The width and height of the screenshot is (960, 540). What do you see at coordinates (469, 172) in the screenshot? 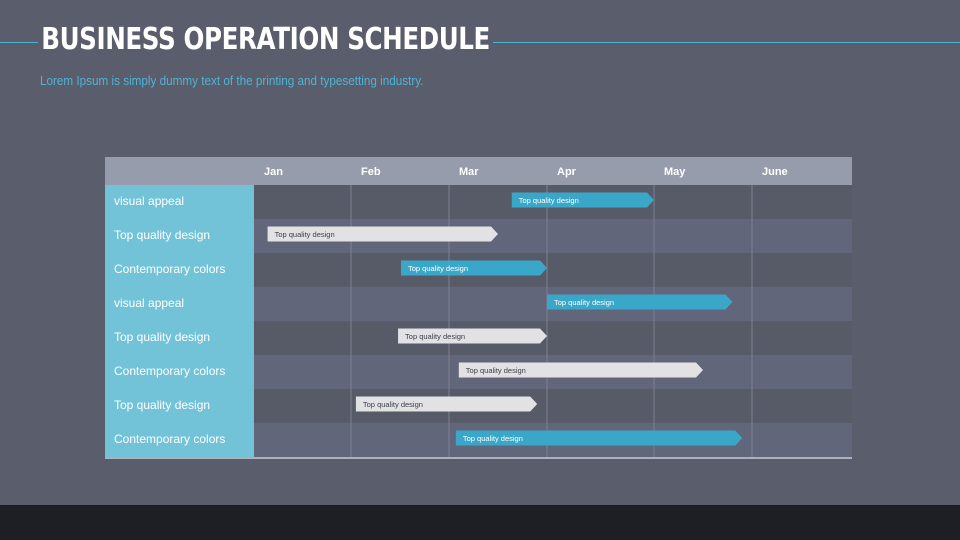
I see `month-label: Mar` at bounding box center [469, 172].